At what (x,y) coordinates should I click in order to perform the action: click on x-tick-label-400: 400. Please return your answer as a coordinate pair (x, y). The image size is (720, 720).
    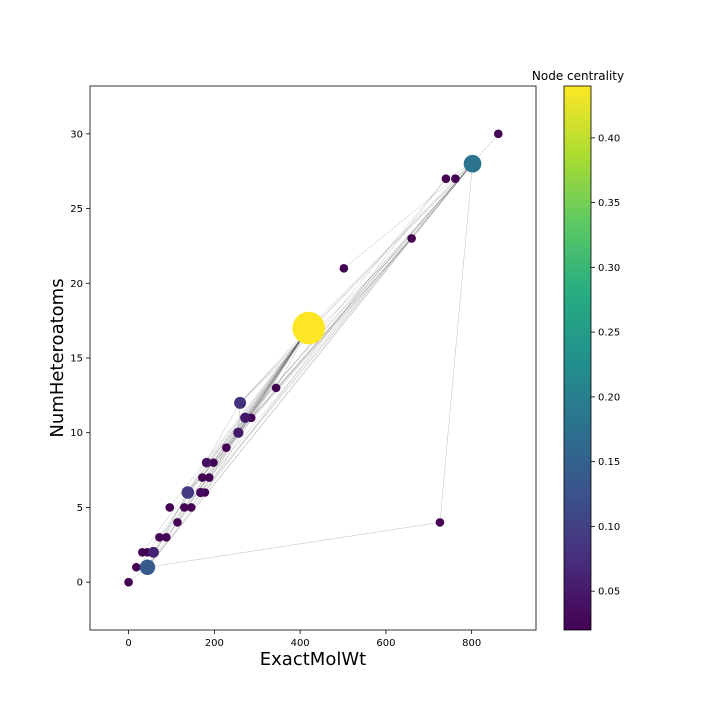
    Looking at the image, I should click on (300, 643).